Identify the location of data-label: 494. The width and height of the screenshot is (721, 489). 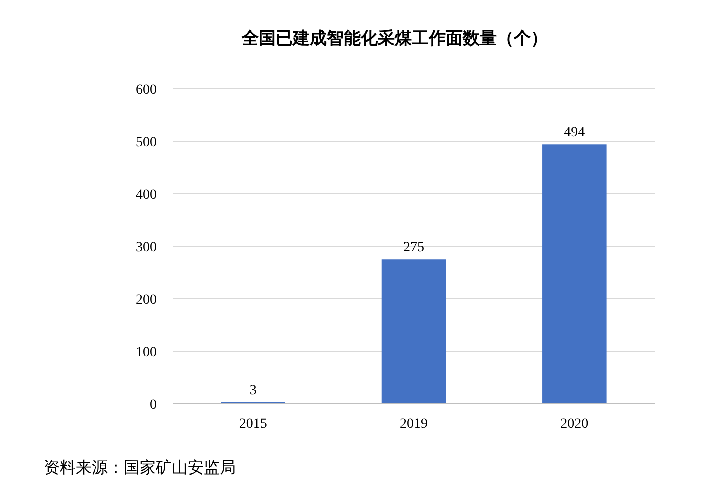
(575, 133).